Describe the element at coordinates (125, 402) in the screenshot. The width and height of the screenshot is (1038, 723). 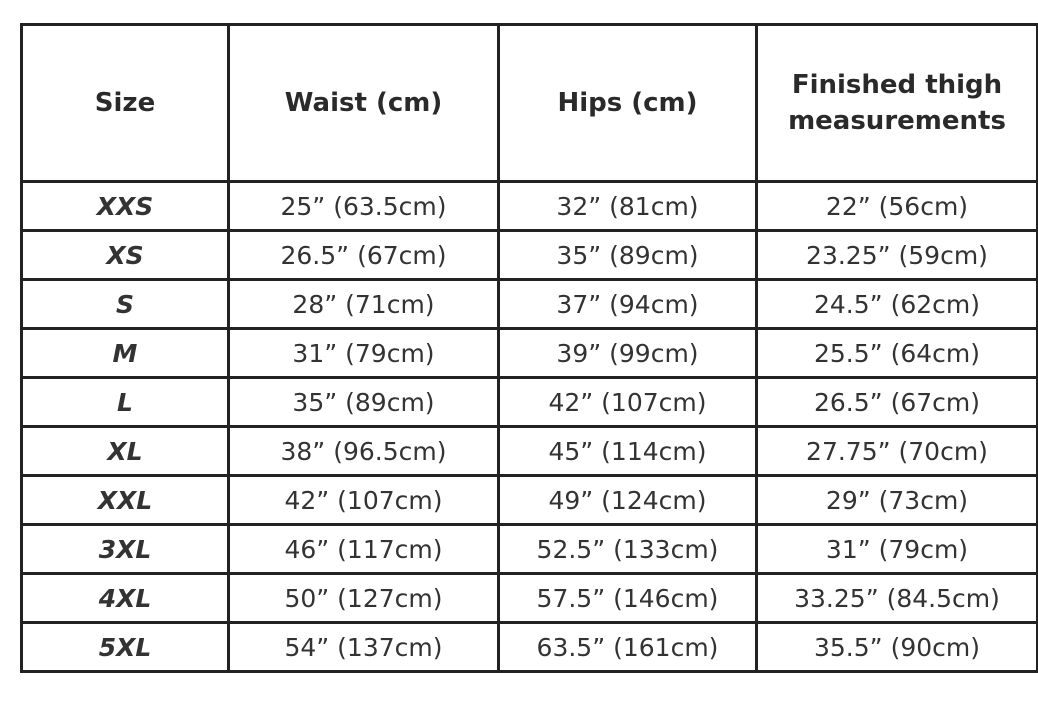
I see `size-cell: L` at that location.